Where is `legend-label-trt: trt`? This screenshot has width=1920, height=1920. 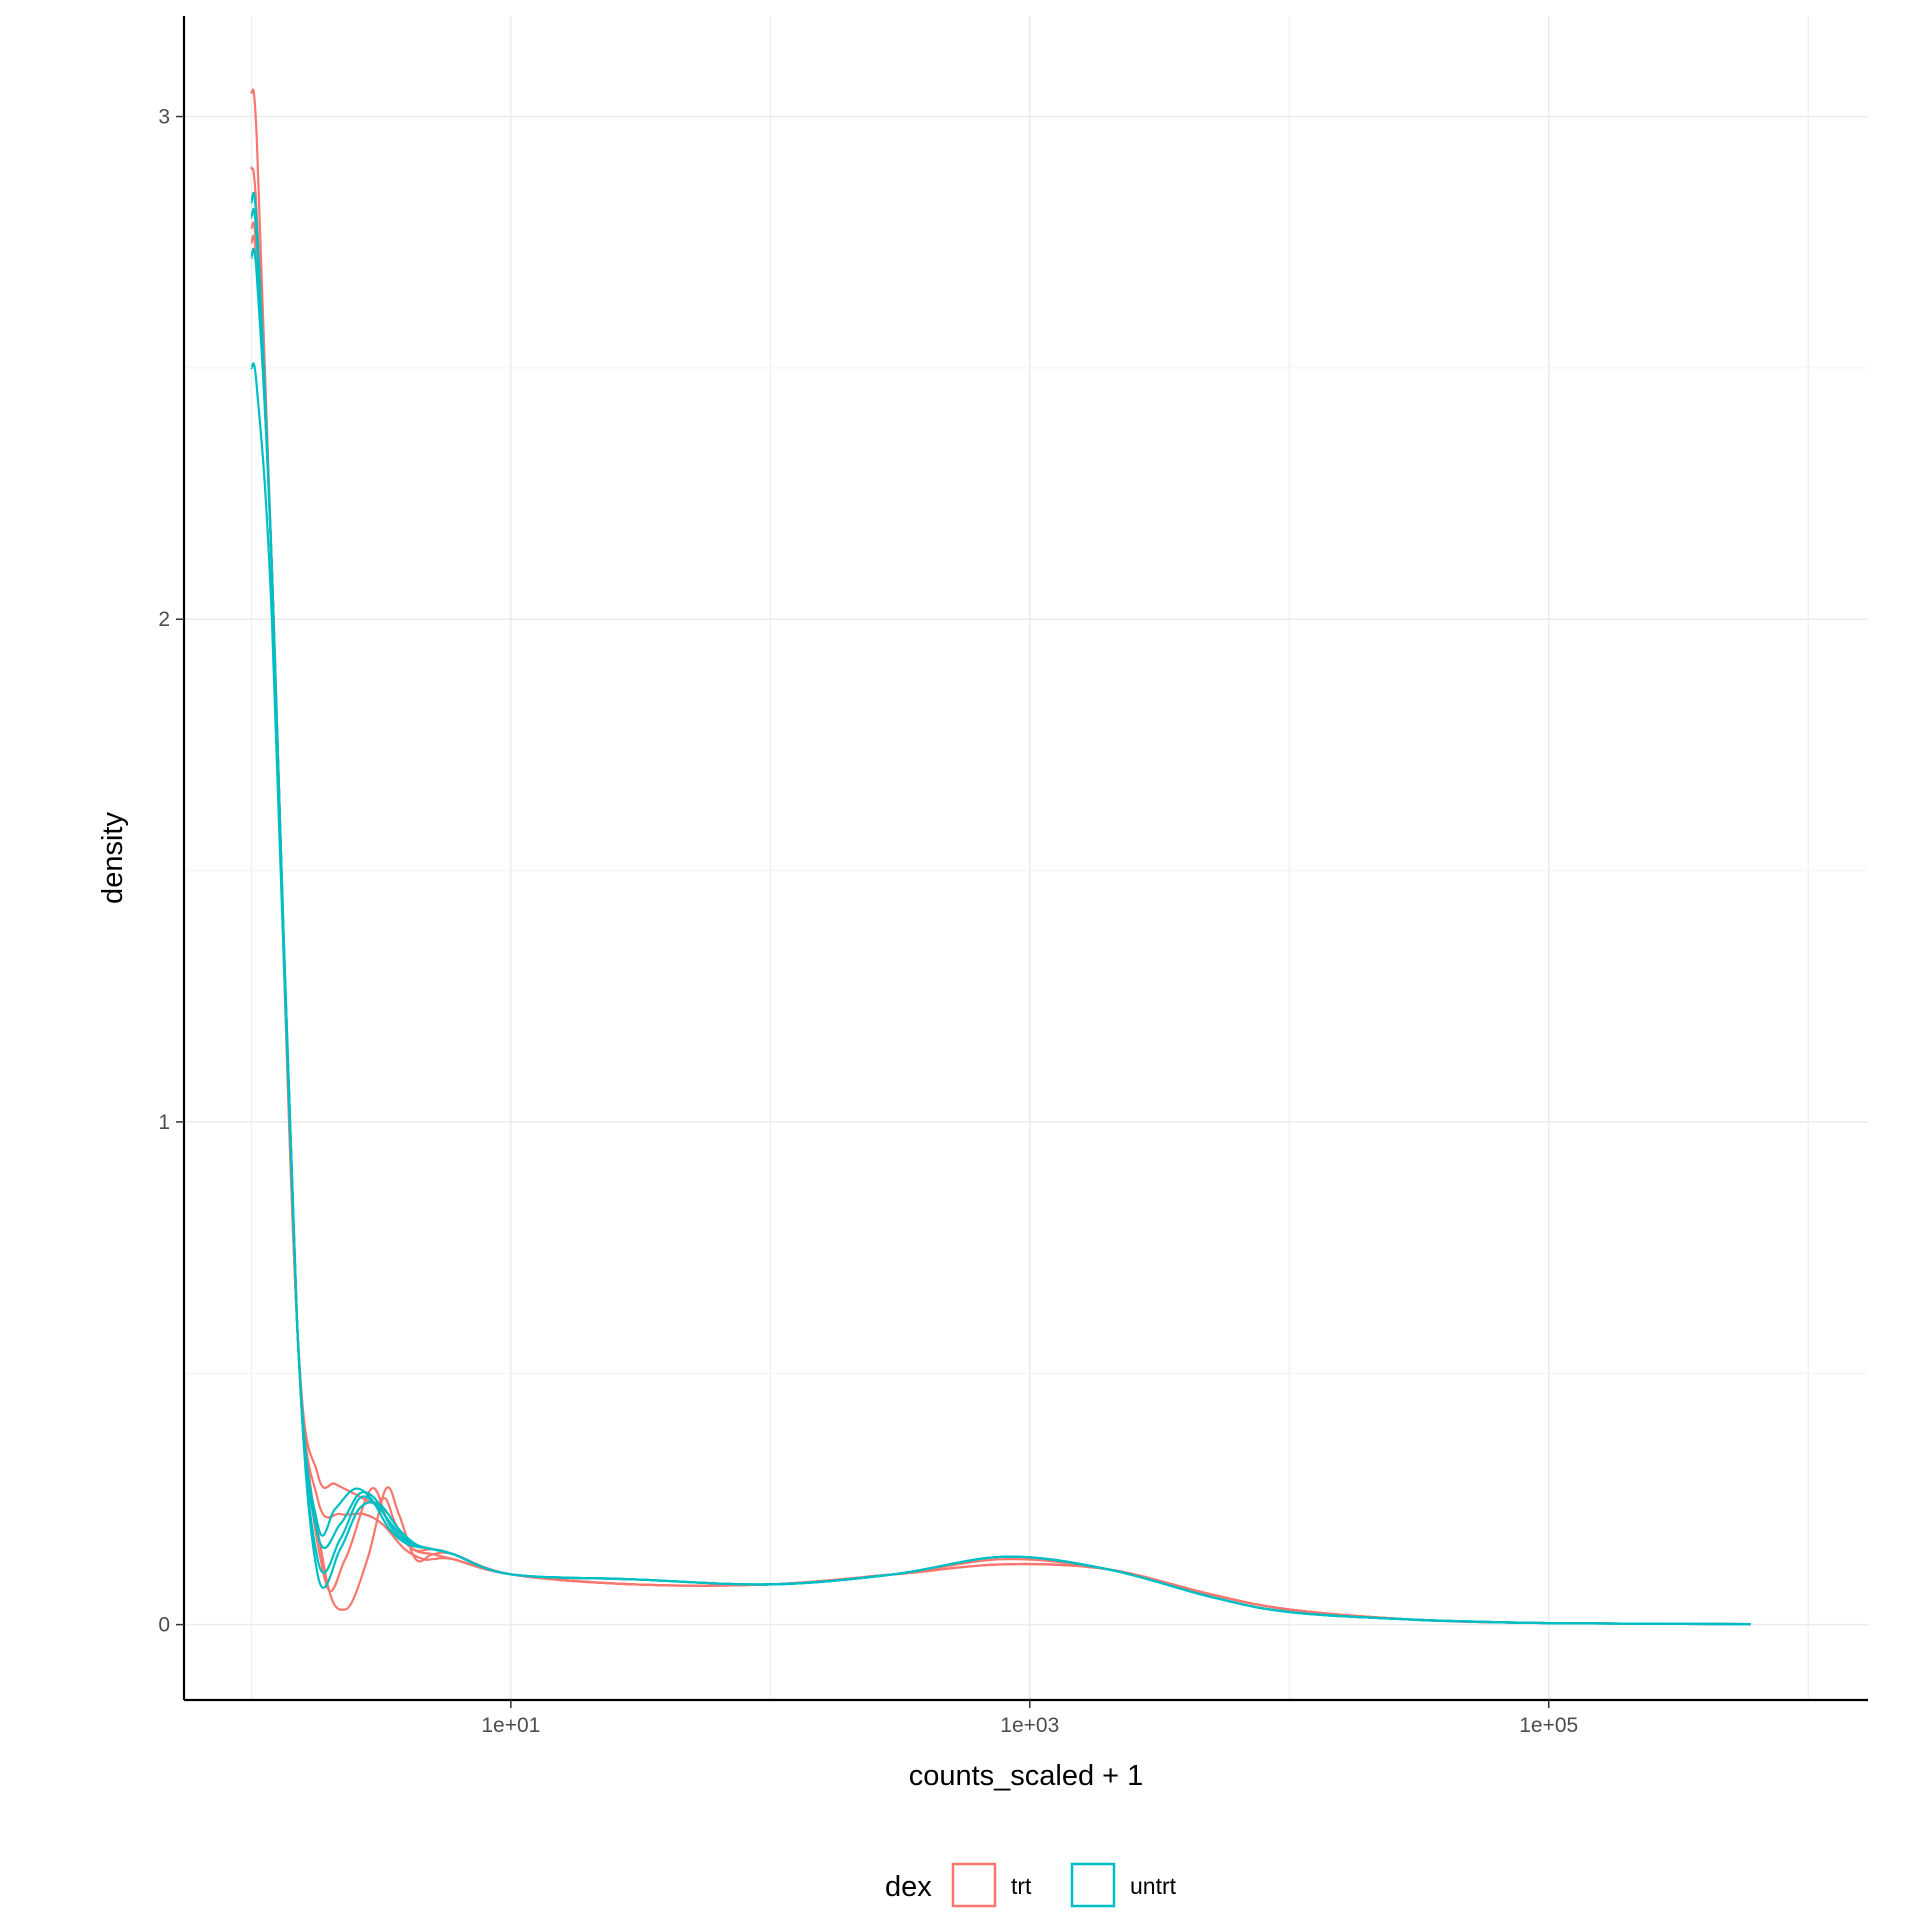
legend-label-trt: trt is located at coordinates (1021, 1886).